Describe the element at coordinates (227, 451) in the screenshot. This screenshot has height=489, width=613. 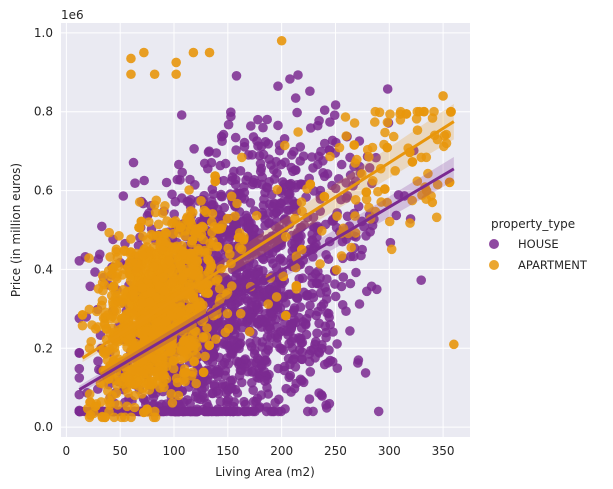
I see `x-tick-label: 150` at that location.